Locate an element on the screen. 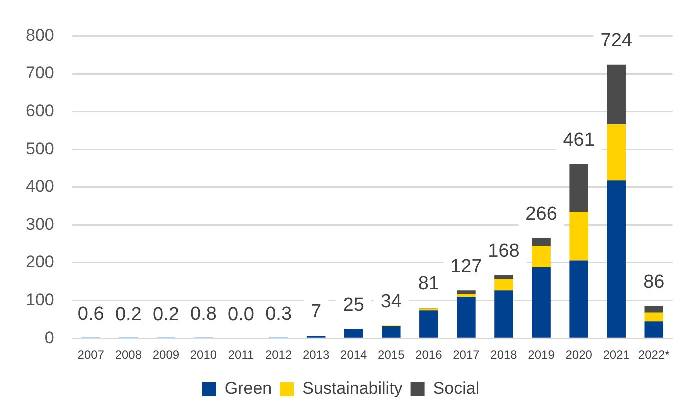 The width and height of the screenshot is (680, 415). total-label: 168 is located at coordinates (504, 251).